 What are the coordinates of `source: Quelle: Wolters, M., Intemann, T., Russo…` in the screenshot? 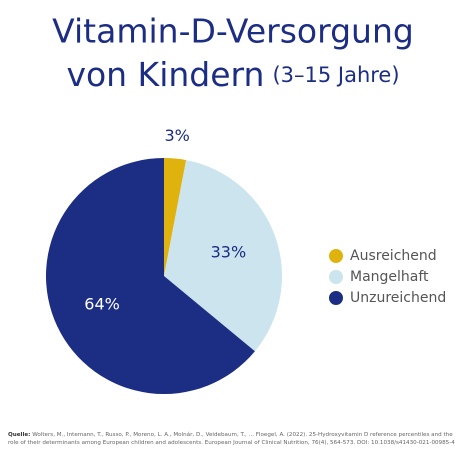 It's located at (234, 439).